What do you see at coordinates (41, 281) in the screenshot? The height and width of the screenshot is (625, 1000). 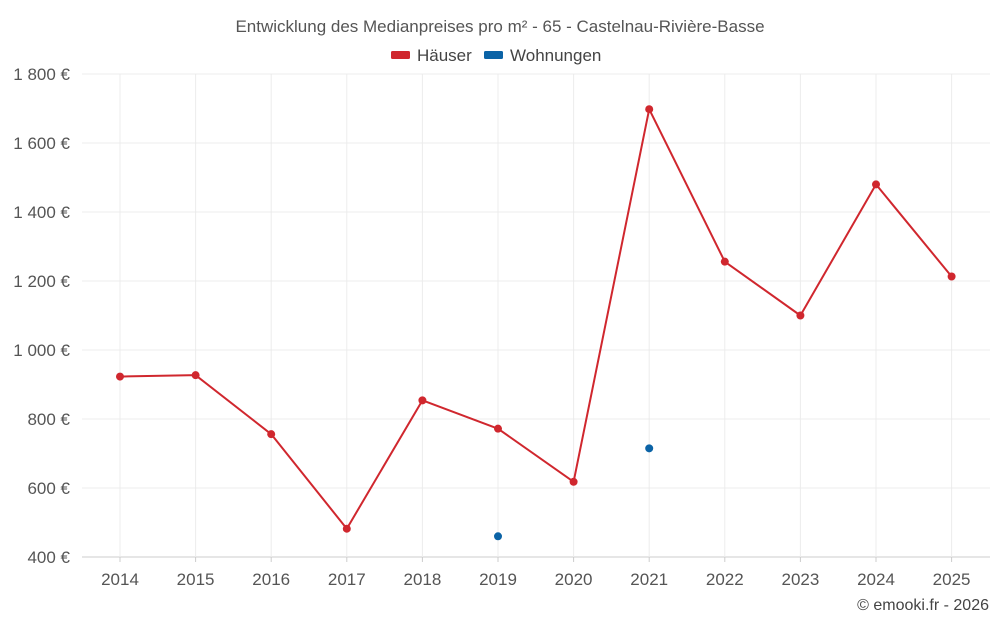 I see `y-tick-label: 1 200 €` at bounding box center [41, 281].